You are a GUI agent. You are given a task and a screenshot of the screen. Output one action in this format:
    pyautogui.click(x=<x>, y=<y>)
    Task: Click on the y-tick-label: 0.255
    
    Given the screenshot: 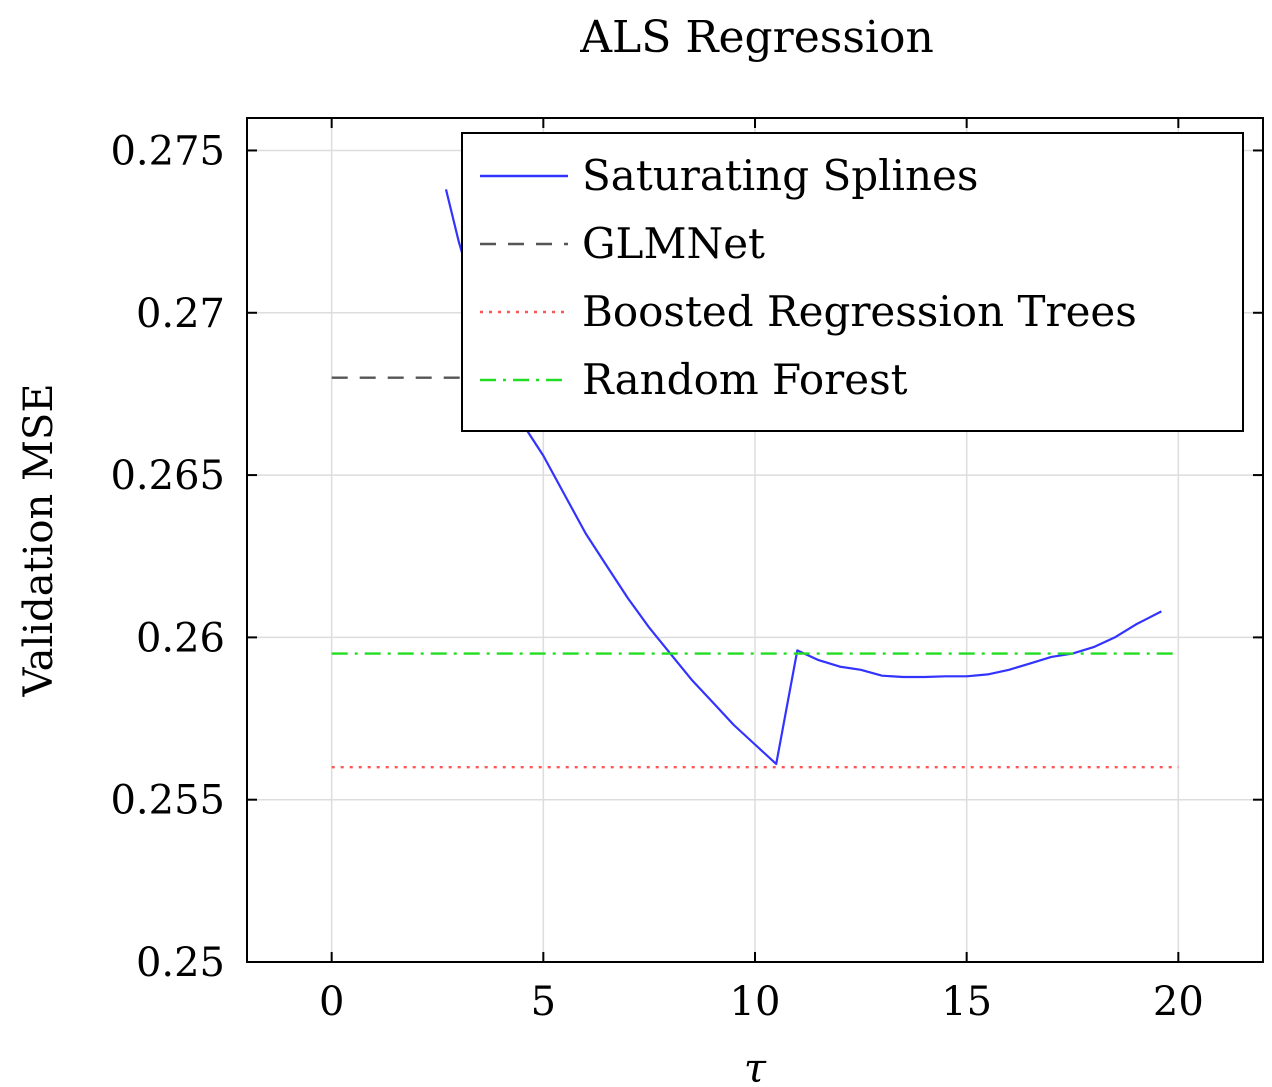 What is the action you would take?
    pyautogui.click(x=167, y=801)
    